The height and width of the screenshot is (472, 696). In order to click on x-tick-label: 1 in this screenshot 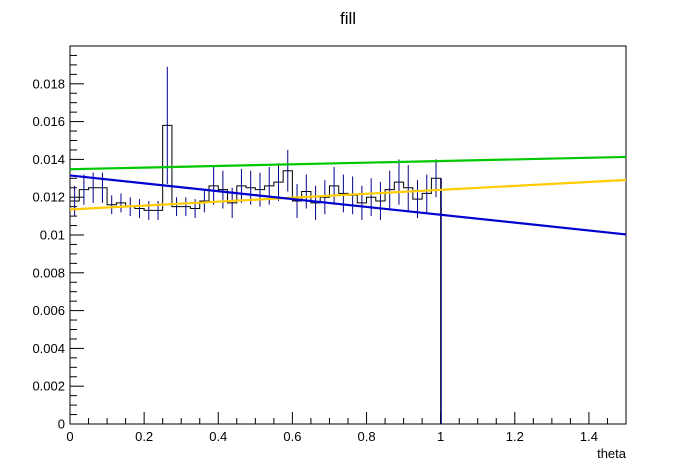, I will do `click(440, 436)`.